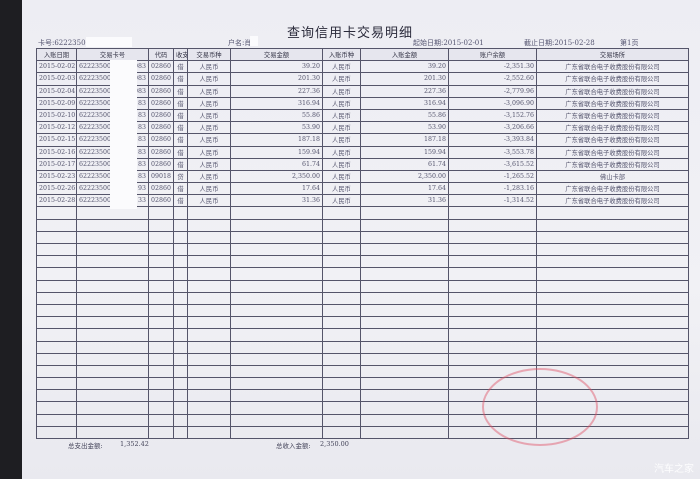  Describe the element at coordinates (161, 176) in the screenshot. I see `cell: 09018` at that location.